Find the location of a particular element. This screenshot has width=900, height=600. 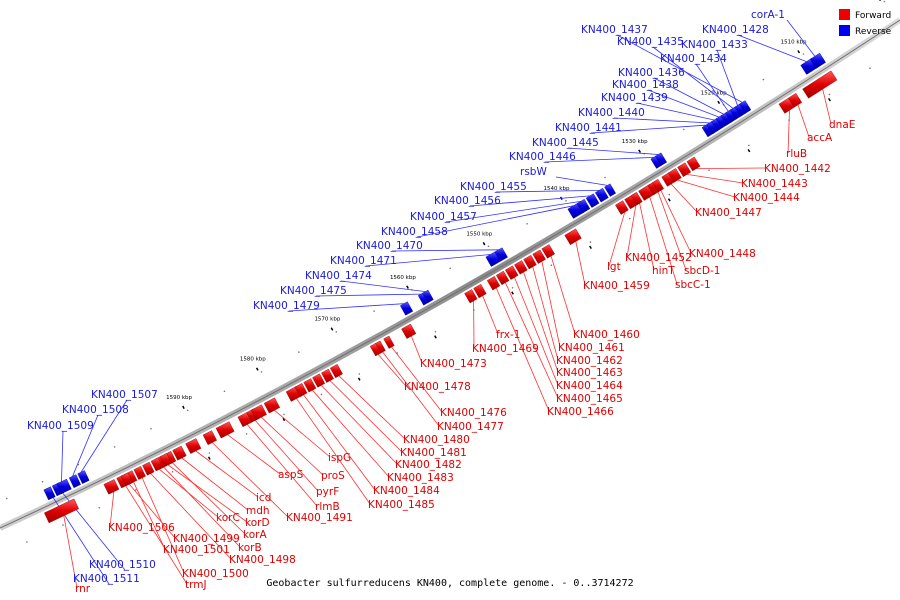

forward-gene-label: KN400_1459 is located at coordinates (616, 286).